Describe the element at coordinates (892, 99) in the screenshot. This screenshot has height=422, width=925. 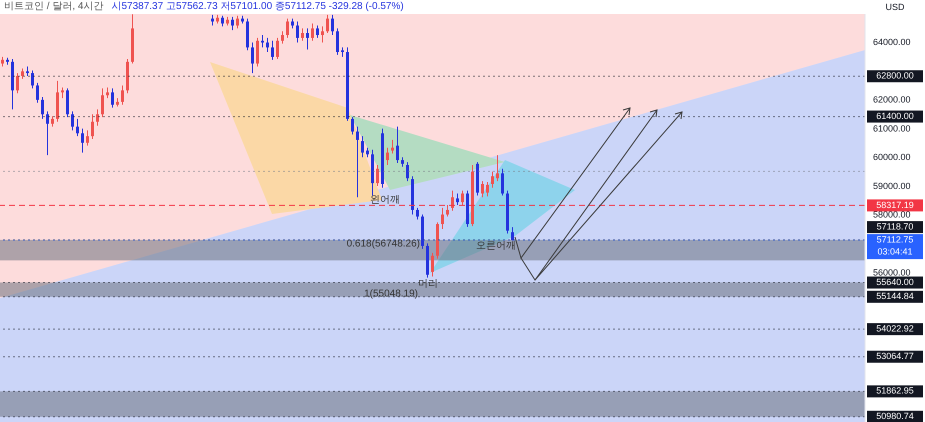
I see `y-tick-label: 62000.00` at that location.